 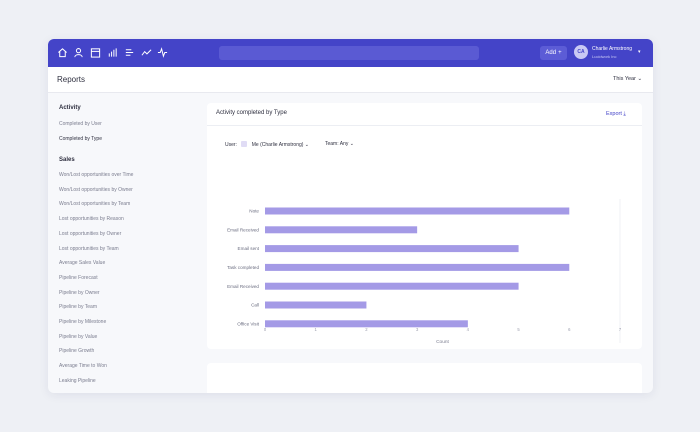 I want to click on avatar: CA, so click(x=581, y=52).